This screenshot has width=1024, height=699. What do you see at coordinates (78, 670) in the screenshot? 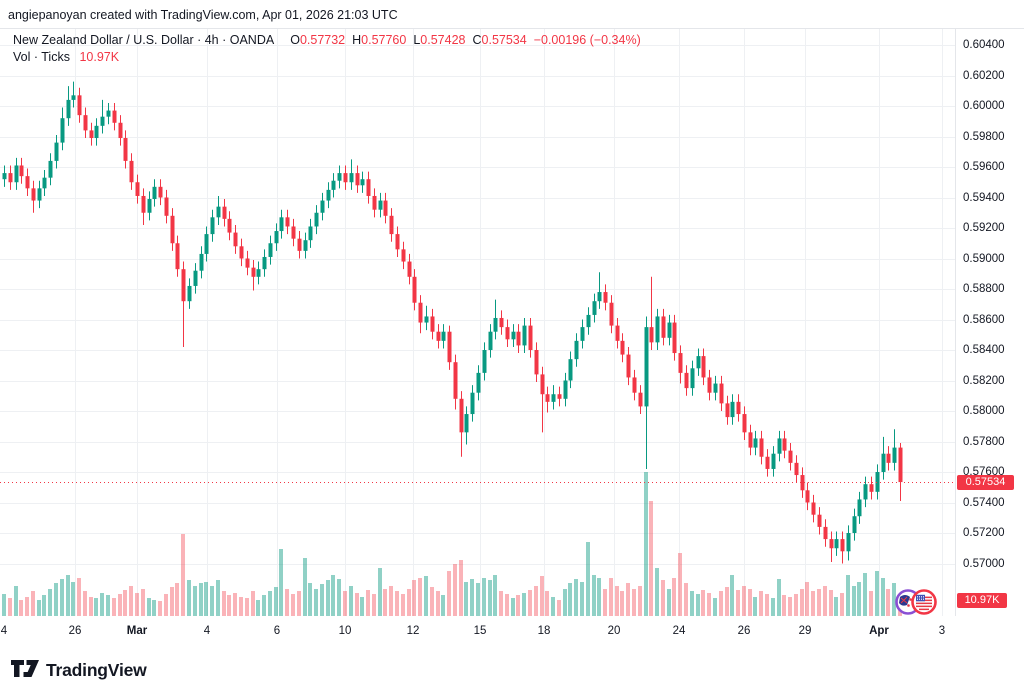
I see `footer-branding: TradingView` at bounding box center [78, 670].